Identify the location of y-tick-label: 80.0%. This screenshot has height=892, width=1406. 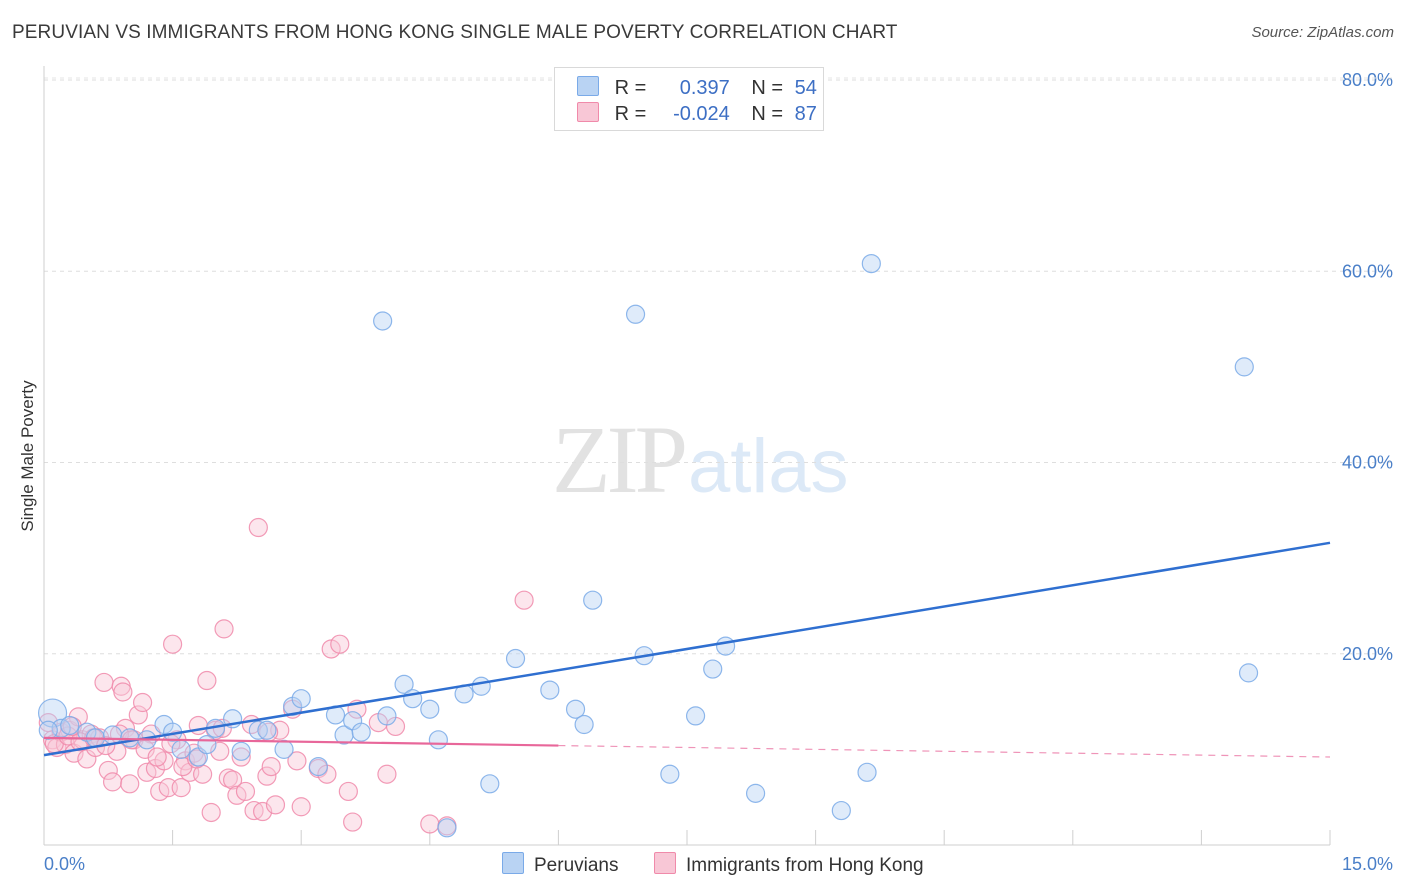
(1367, 80).